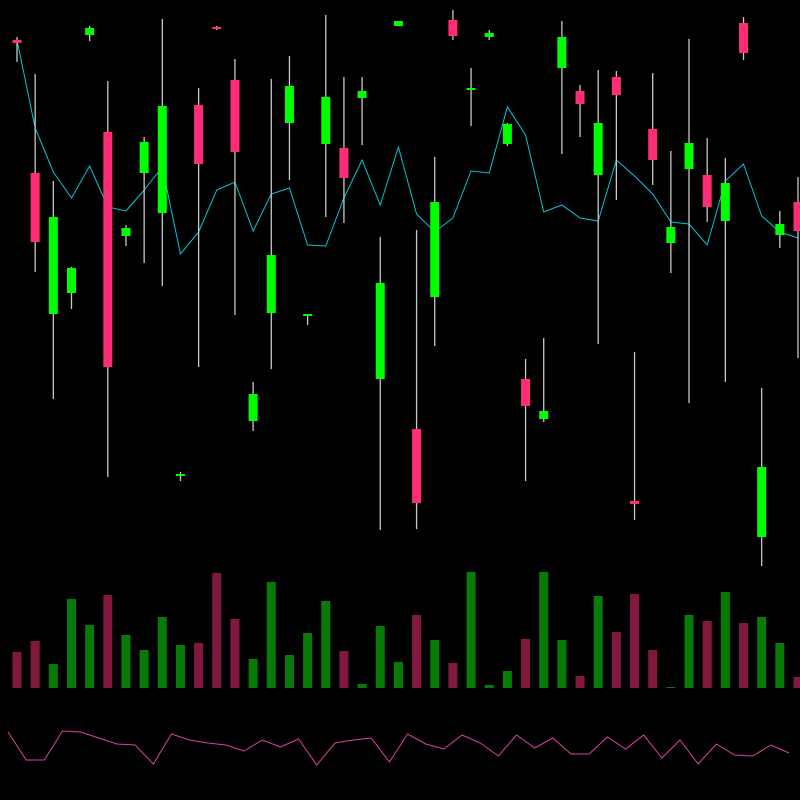 The height and width of the screenshot is (800, 800). What do you see at coordinates (398, 748) in the screenshot?
I see `oscillator-line` at bounding box center [398, 748].